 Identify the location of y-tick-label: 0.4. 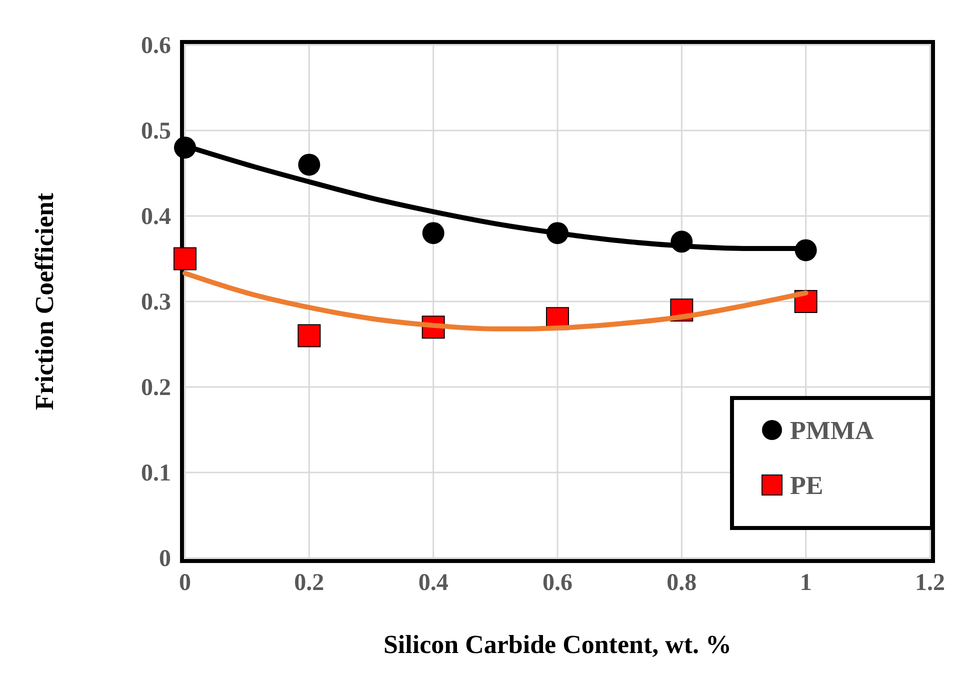
(156, 217).